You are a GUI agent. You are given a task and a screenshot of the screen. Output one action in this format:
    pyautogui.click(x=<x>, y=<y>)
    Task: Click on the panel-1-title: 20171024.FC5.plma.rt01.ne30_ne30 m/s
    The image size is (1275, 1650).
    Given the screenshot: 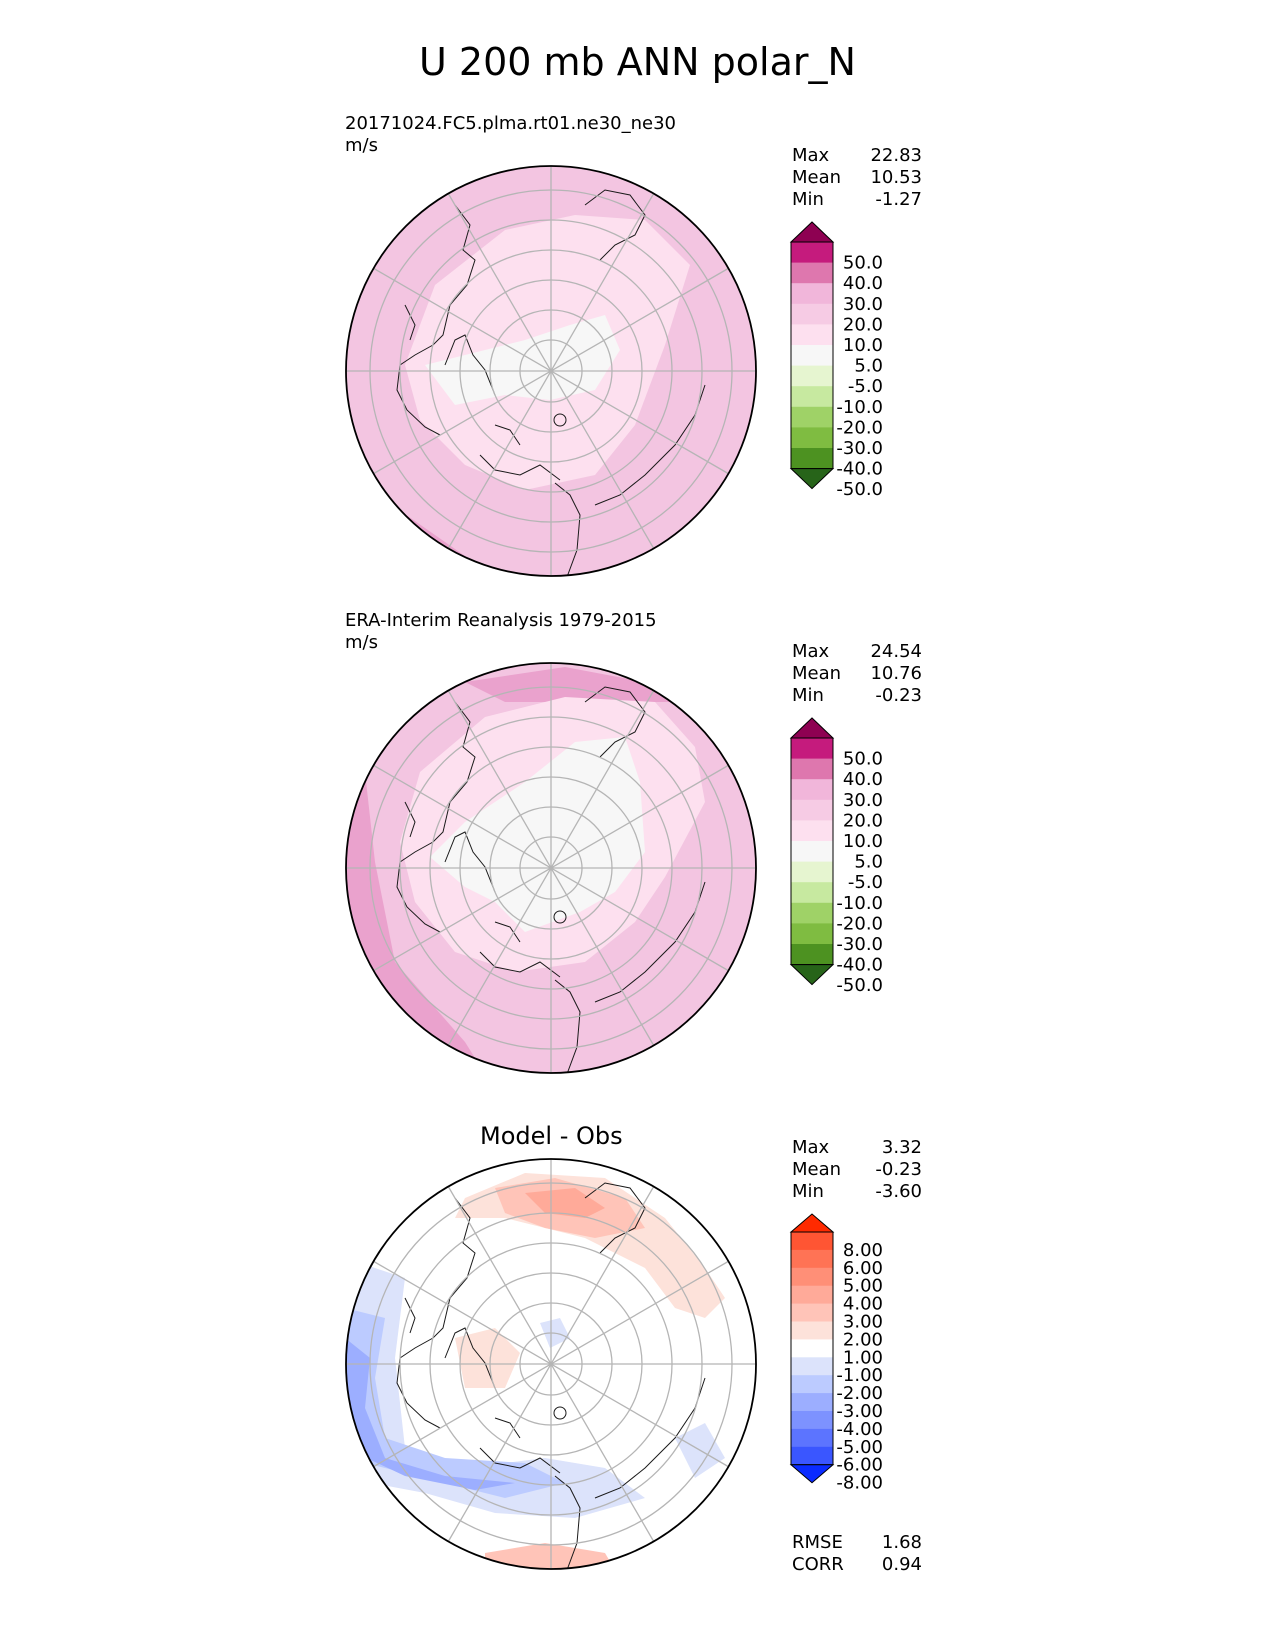 What is the action you would take?
    pyautogui.click(x=510, y=135)
    